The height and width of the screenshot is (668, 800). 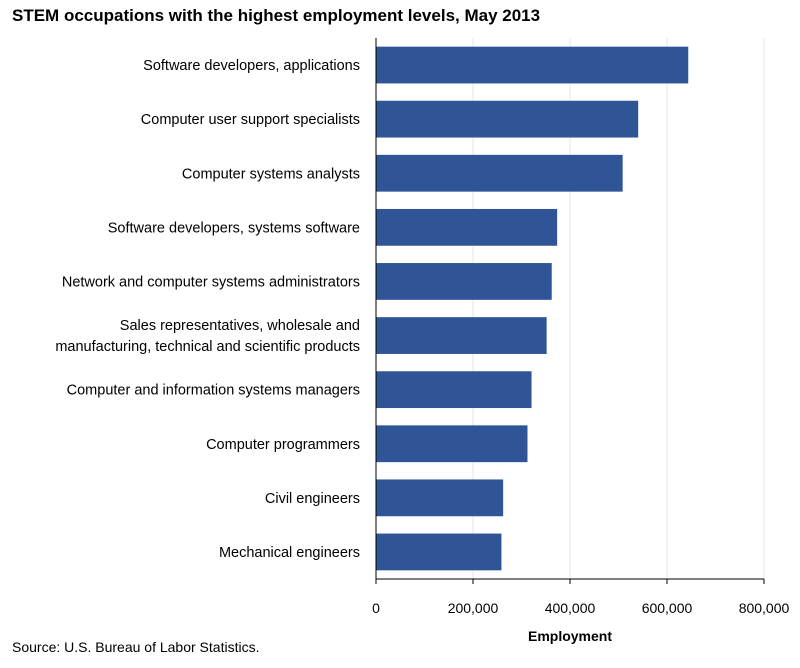 I want to click on category-label: Civil engineers, so click(x=312, y=499).